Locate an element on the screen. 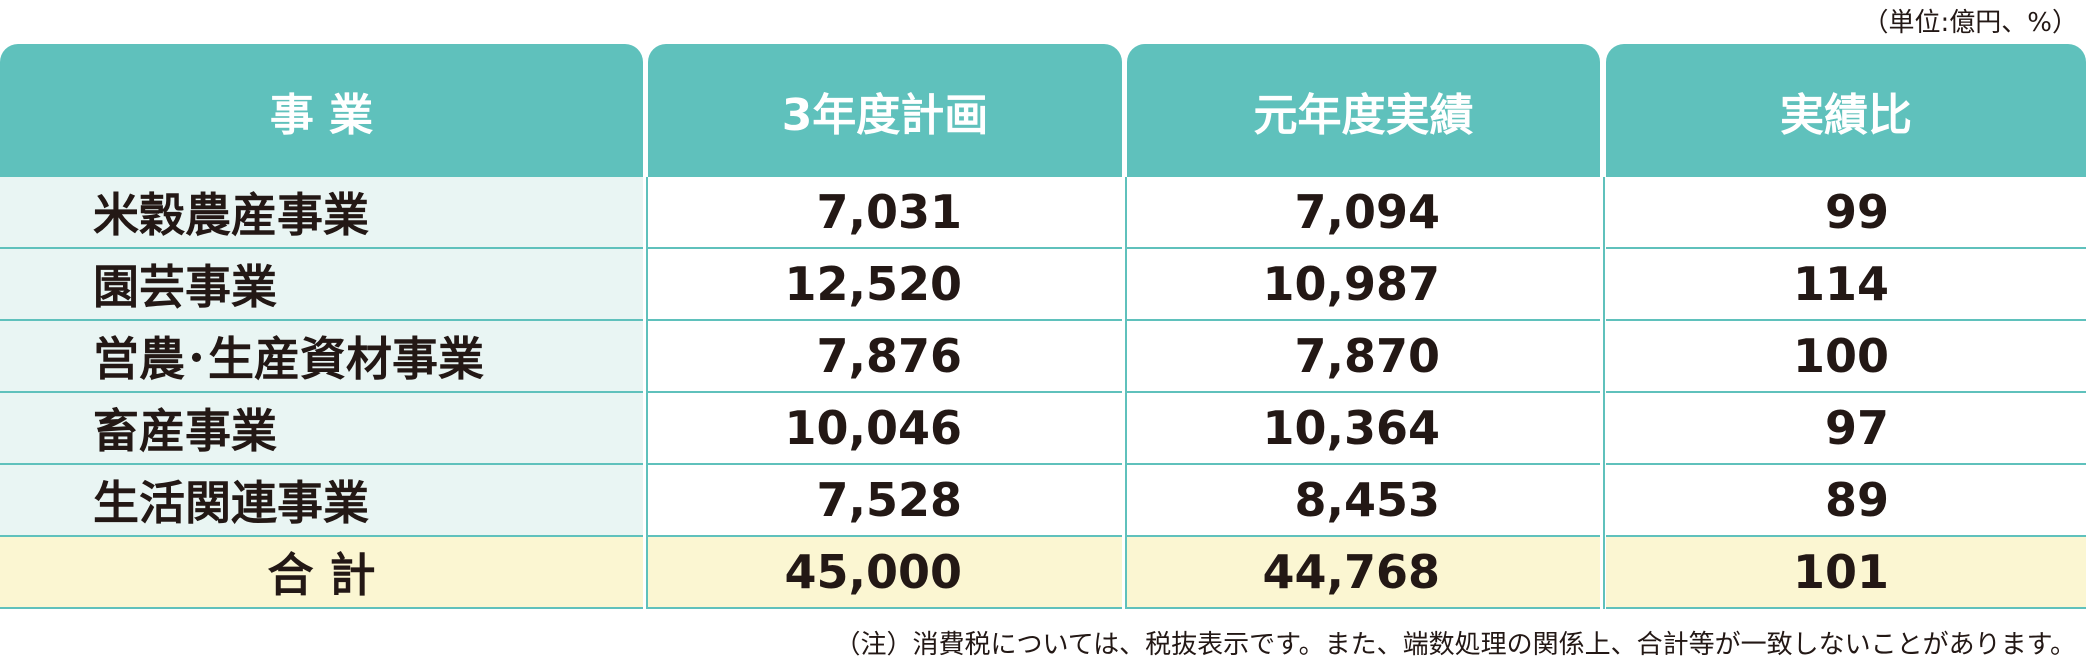 The image size is (2086, 664). row-label: 営農･生産資材事業 is located at coordinates (321, 357).